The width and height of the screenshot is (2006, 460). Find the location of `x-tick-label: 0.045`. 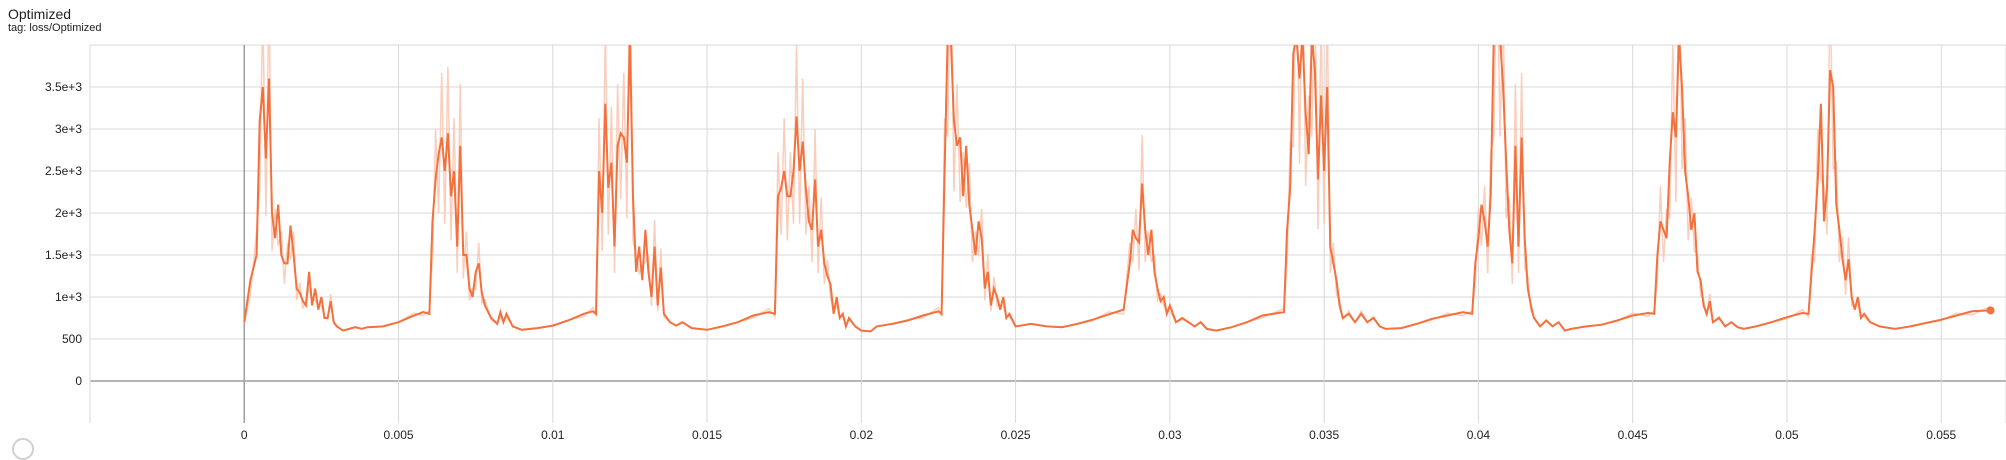

x-tick-label: 0.045 is located at coordinates (1633, 435).